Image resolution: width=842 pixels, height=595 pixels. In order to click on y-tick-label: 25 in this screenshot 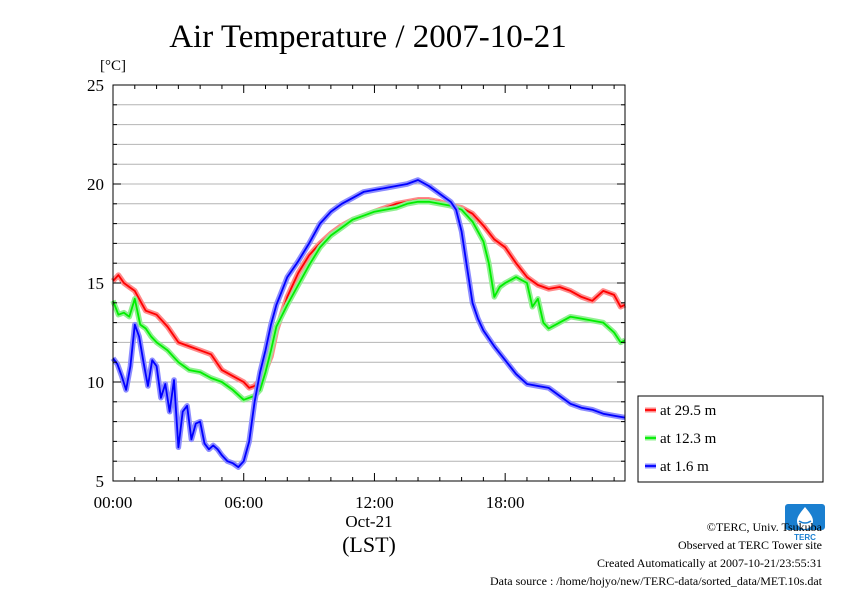, I will do `click(95, 85)`.